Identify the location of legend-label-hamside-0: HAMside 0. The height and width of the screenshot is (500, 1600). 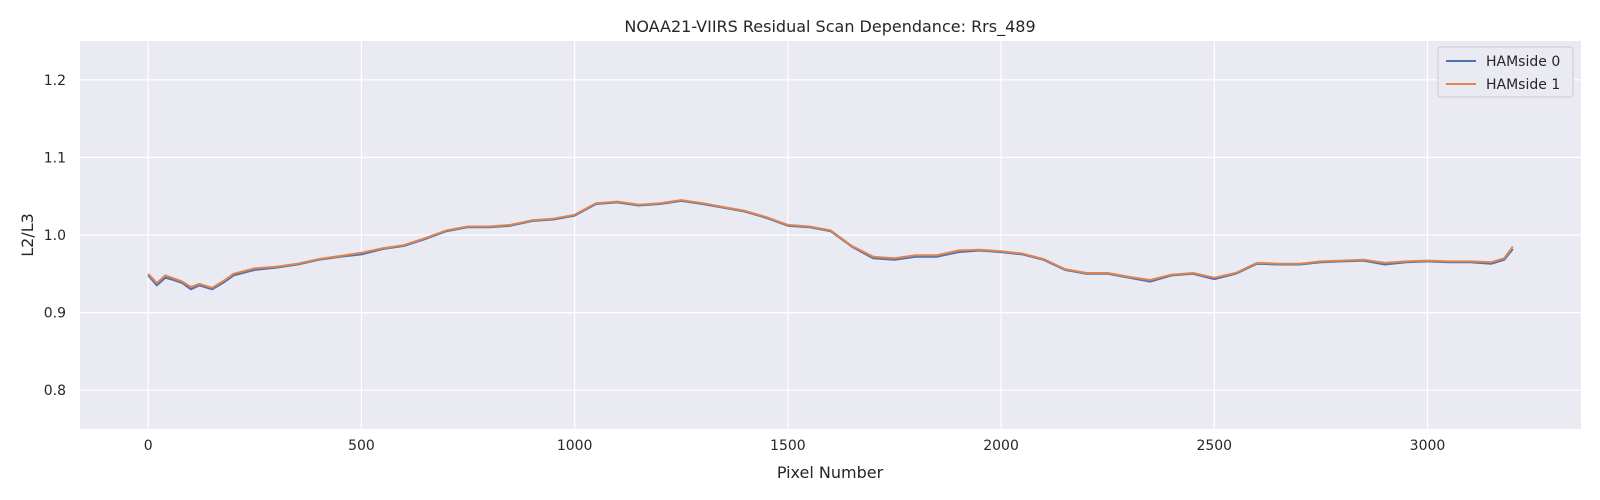
(1523, 62).